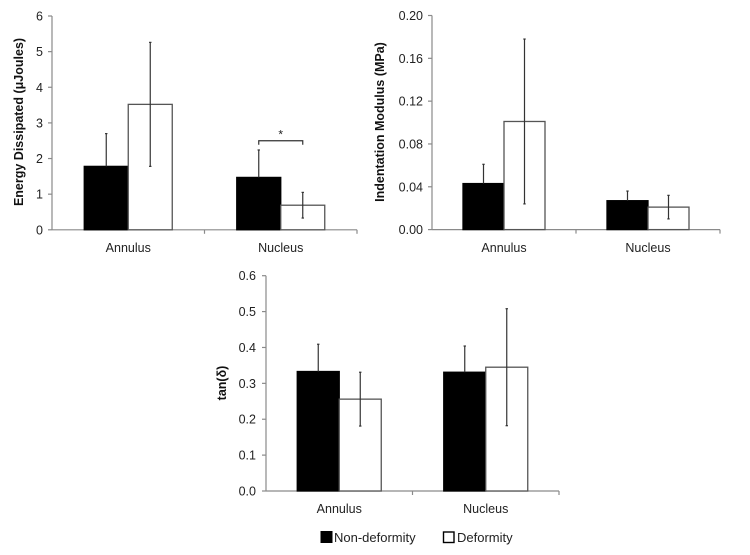 This screenshot has height=555, width=750. Describe the element at coordinates (39, 52) in the screenshot. I see `y-tick-label: 5` at that location.